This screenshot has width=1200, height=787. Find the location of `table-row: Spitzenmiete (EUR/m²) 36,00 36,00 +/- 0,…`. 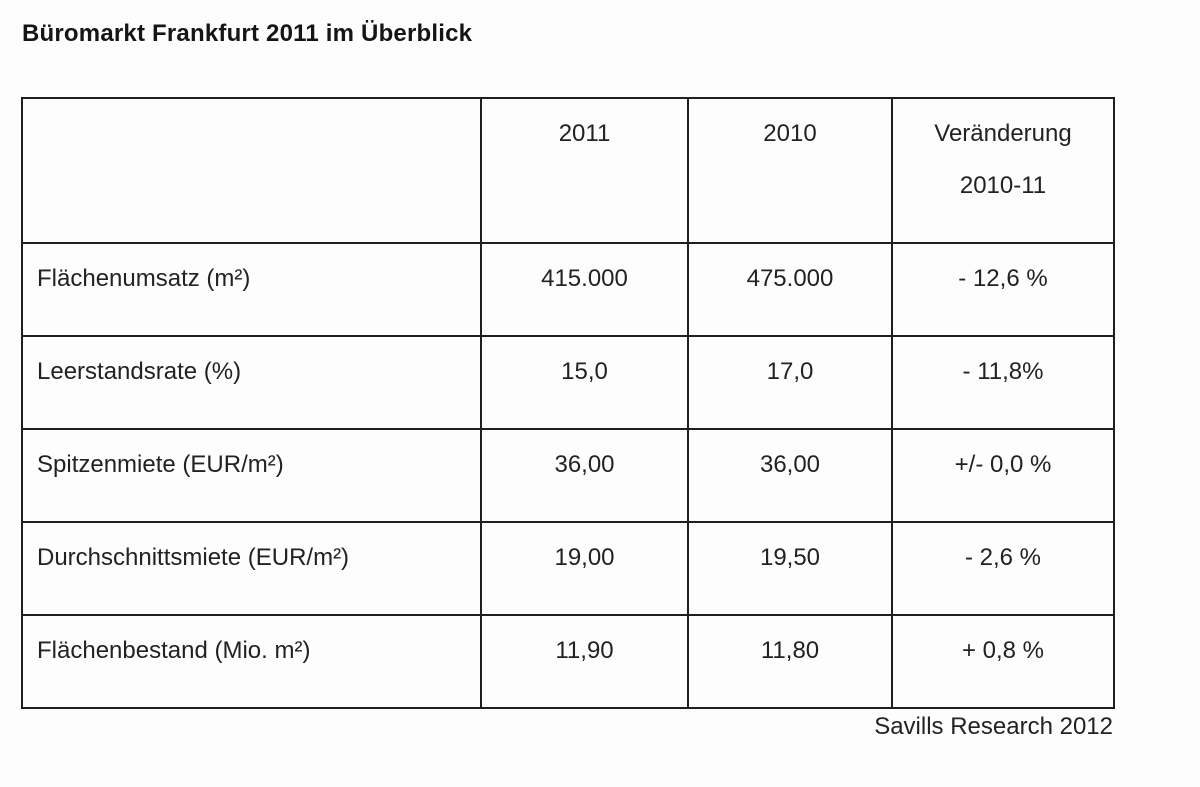

table-row: Spitzenmiete (EUR/m²) 36,00 36,00 +/- 0,… is located at coordinates (568, 475).